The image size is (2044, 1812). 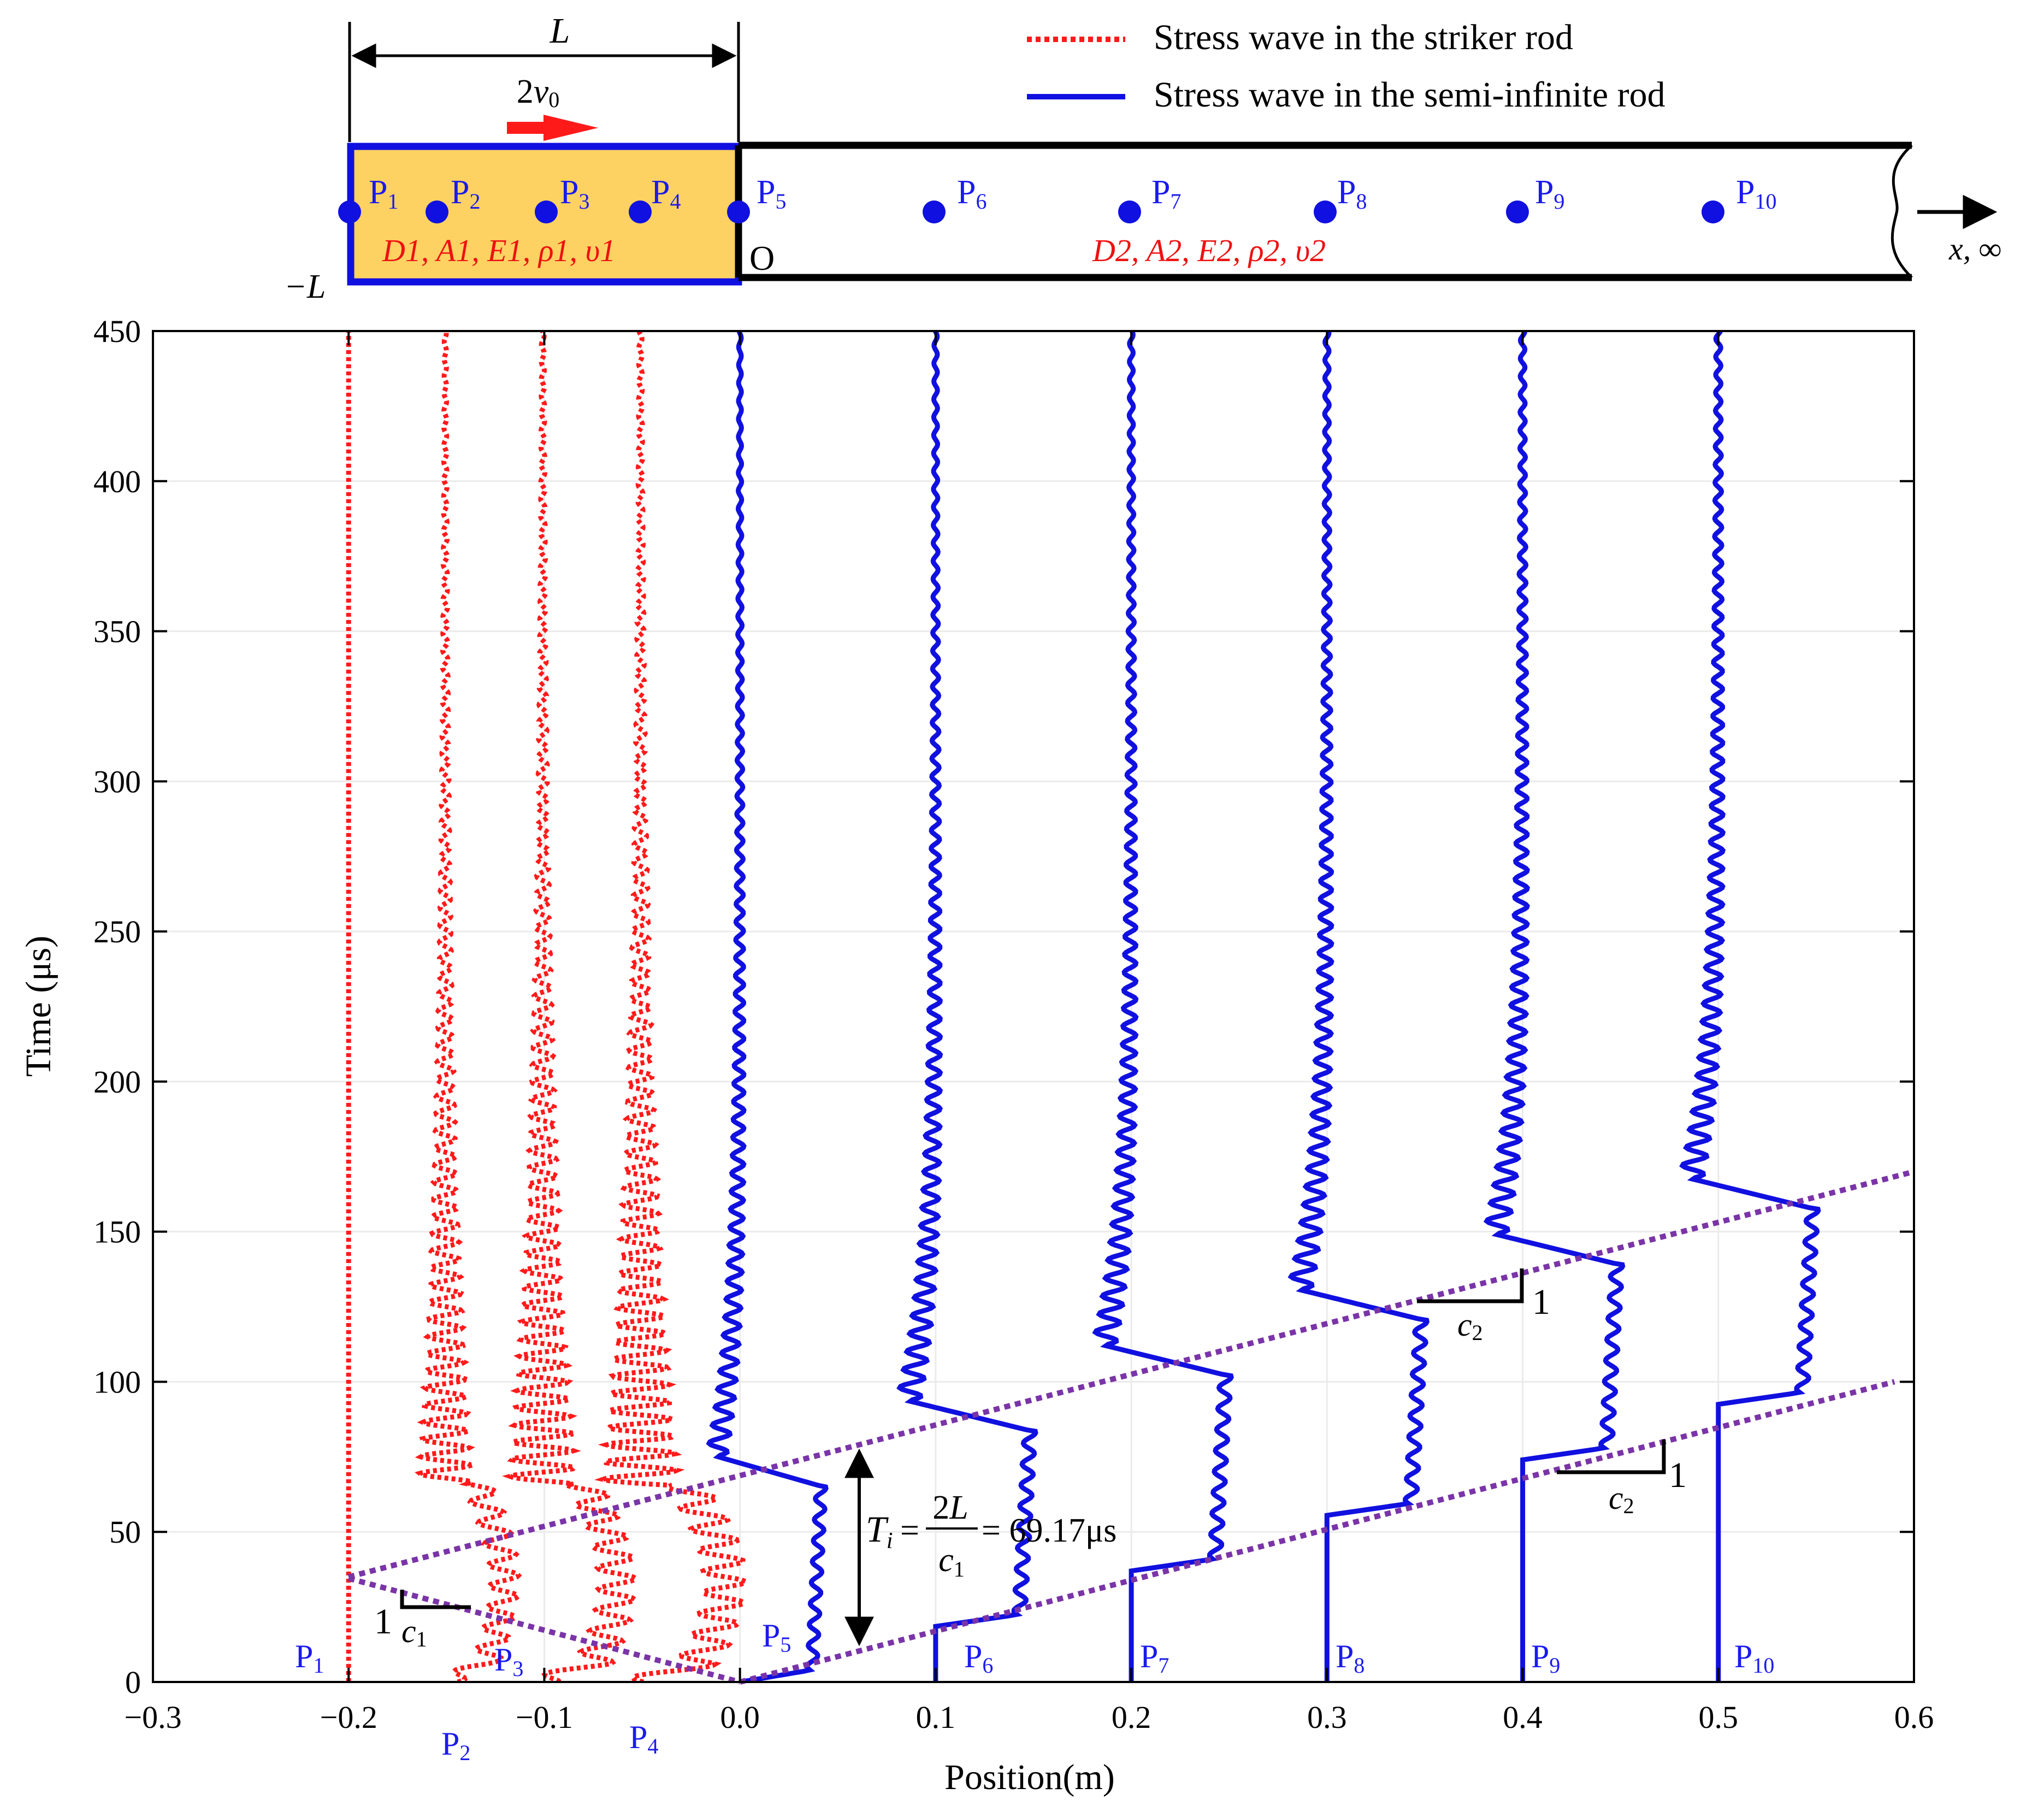 I want to click on schematic-label-P1: P1, so click(x=383, y=194).